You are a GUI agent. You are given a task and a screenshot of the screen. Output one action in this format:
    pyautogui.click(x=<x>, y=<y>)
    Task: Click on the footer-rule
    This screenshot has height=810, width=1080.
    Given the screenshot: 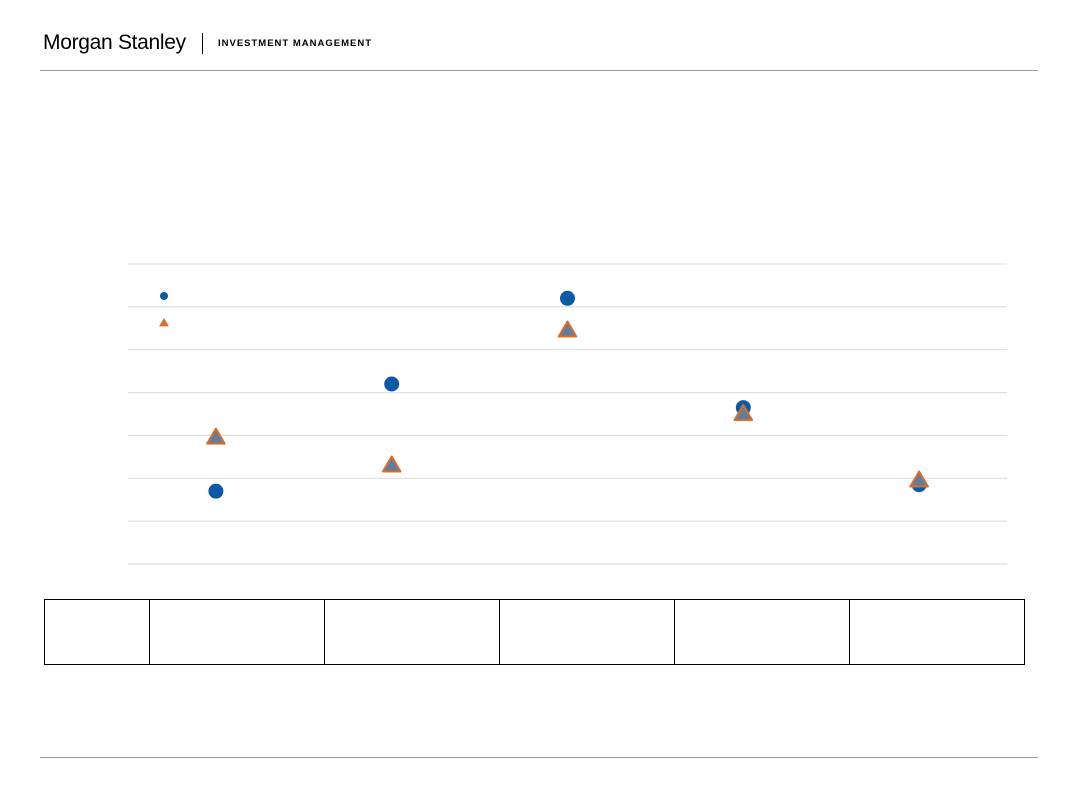 What is the action you would take?
    pyautogui.click(x=539, y=757)
    